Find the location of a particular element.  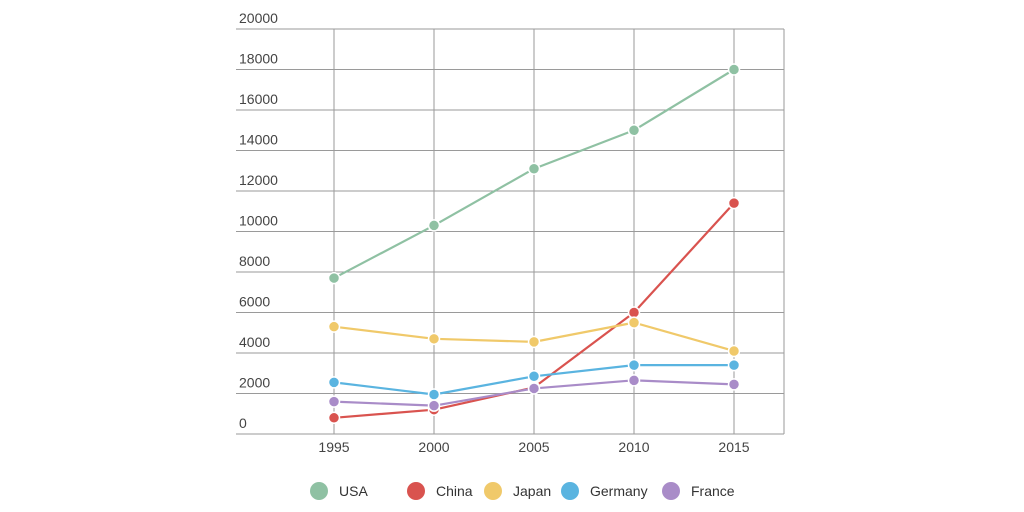

y-tick-label: 20000 is located at coordinates (258, 18).